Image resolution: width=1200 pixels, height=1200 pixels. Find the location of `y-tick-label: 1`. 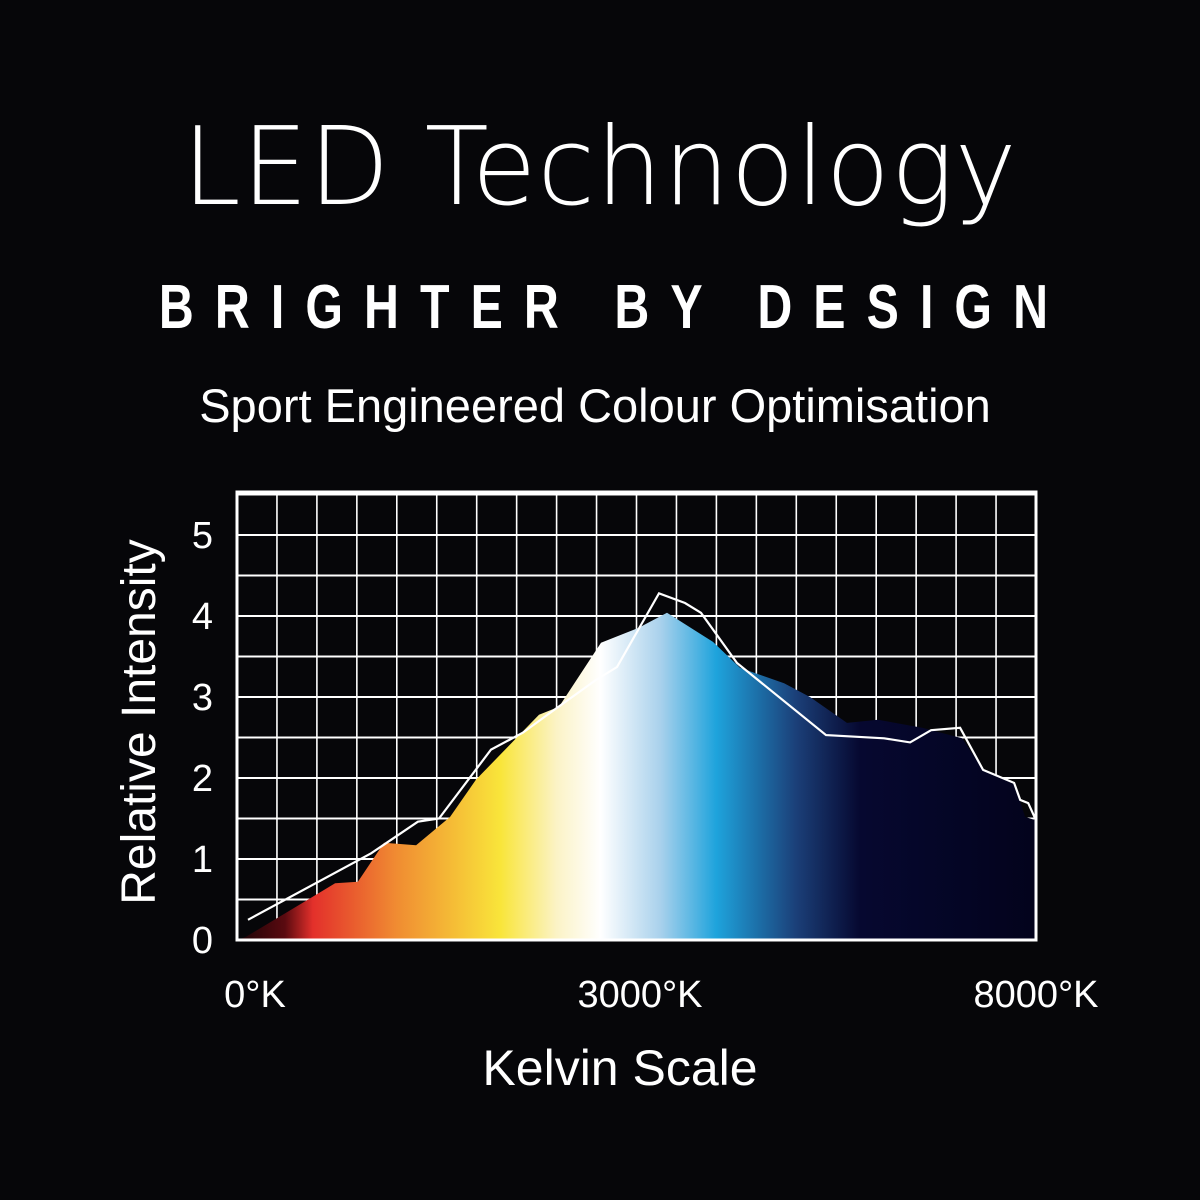

y-tick-label: 1 is located at coordinates (202, 860).